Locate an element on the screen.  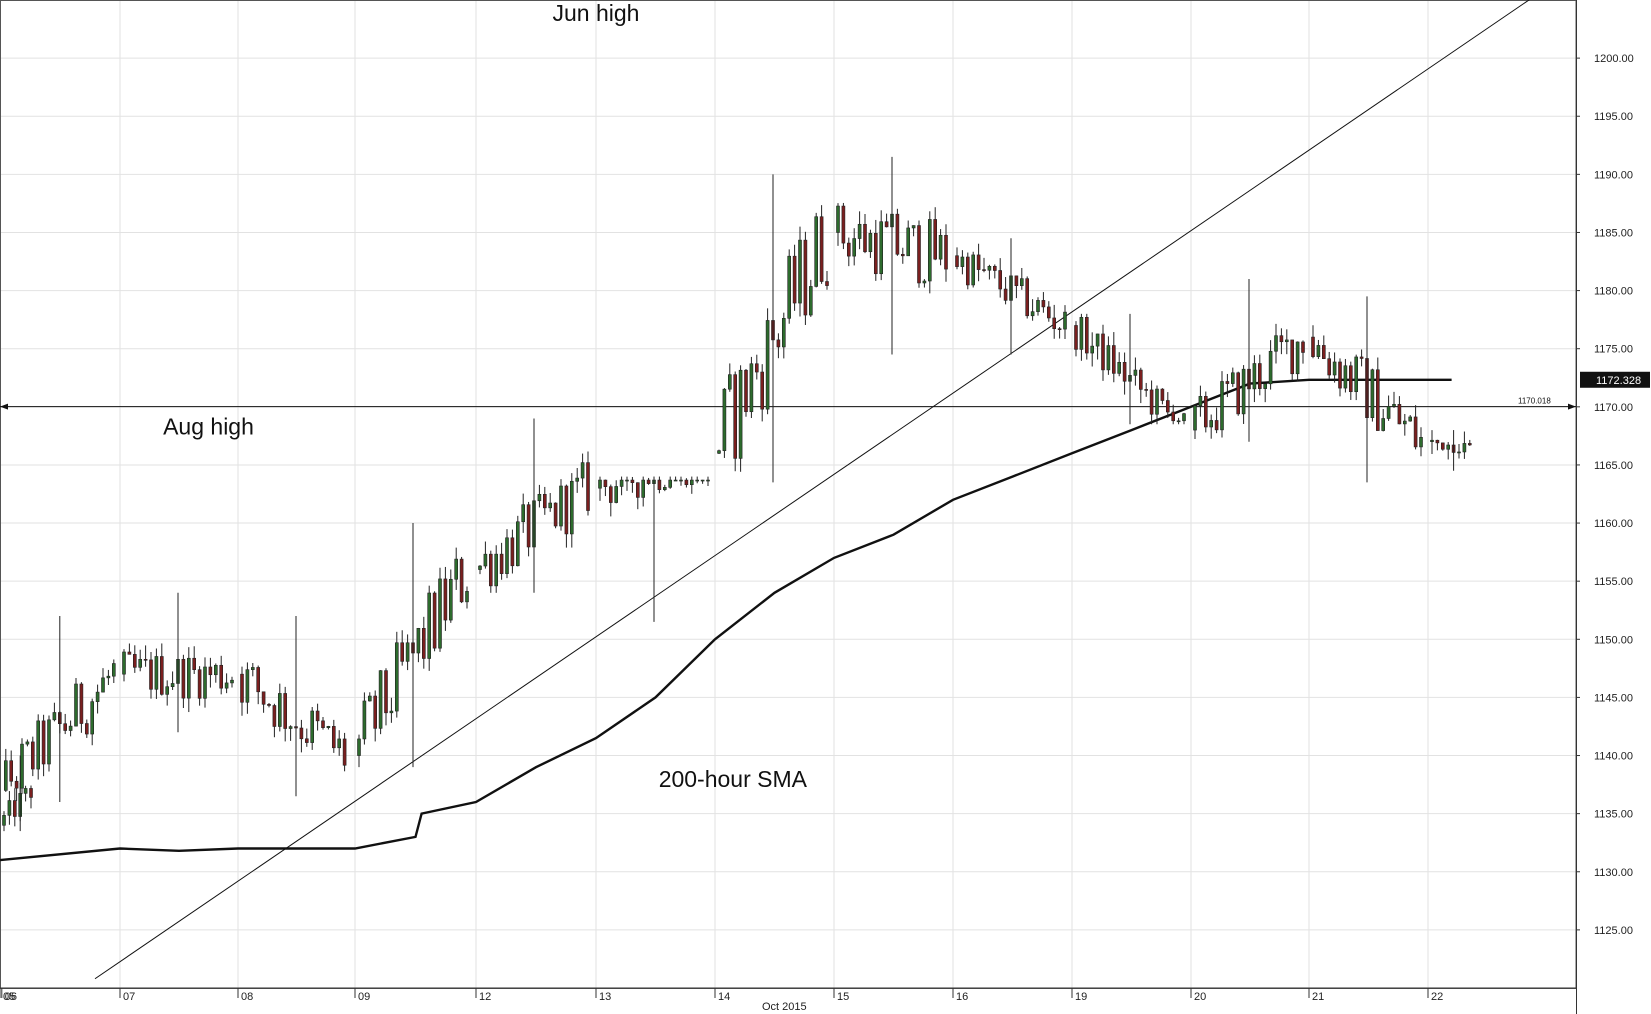
y-tick-label: 1165.00 is located at coordinates (1613, 466).